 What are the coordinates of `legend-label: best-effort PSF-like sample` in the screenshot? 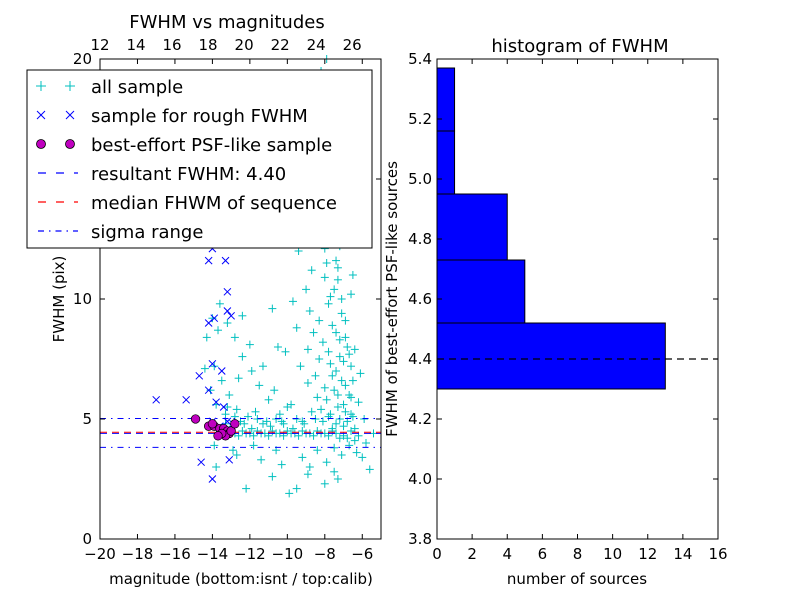 It's located at (211, 145).